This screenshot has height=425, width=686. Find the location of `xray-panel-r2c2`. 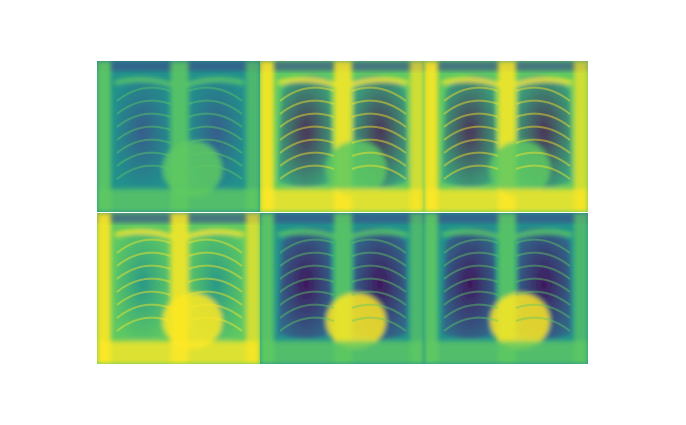

xray-panel-r2c2 is located at coordinates (342, 288).